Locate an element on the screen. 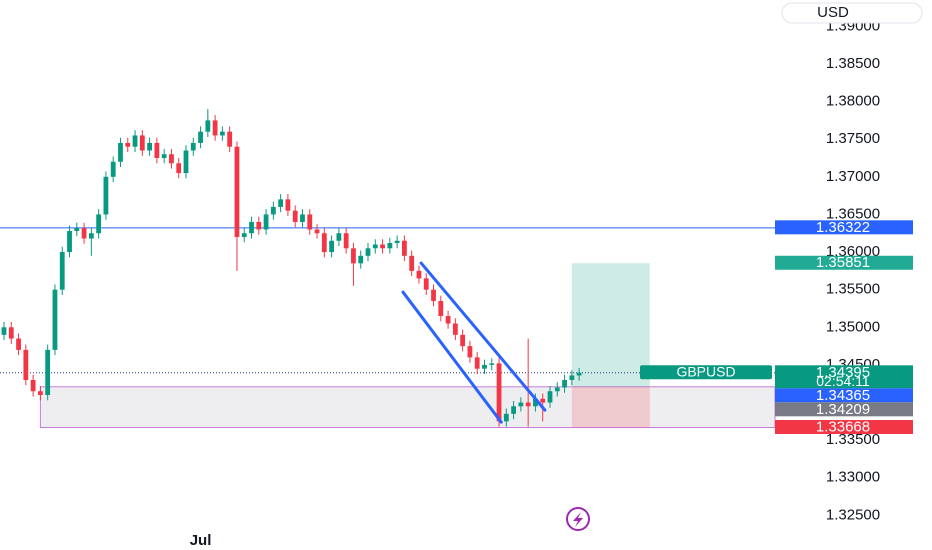 The width and height of the screenshot is (932, 550). y-tick-label: 1.33500 is located at coordinates (853, 439).